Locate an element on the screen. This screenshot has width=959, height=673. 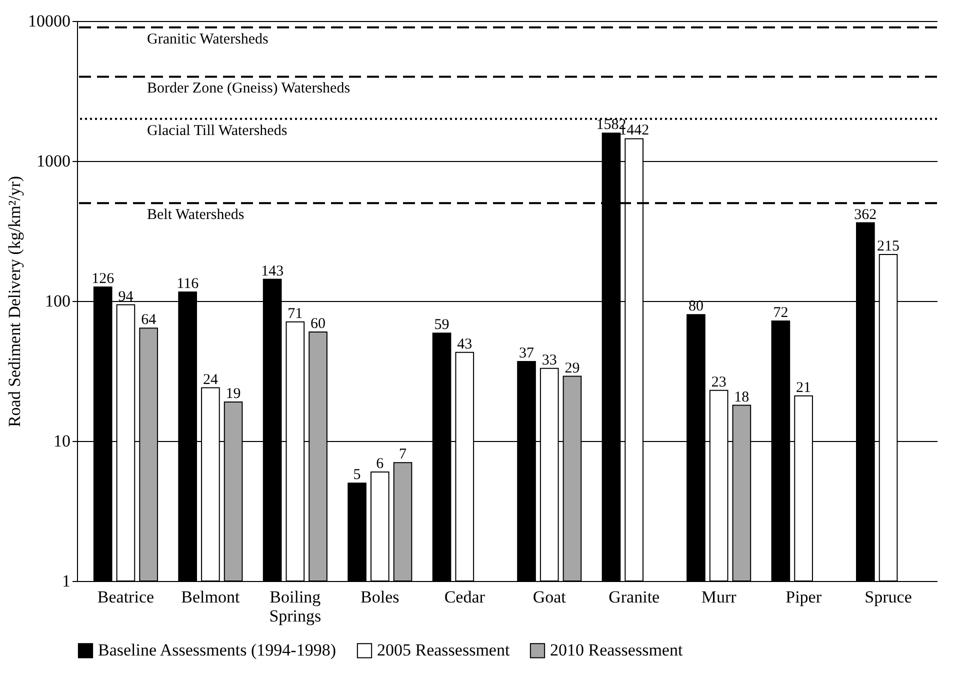
y-tick-label: 100 is located at coordinates (57, 301).